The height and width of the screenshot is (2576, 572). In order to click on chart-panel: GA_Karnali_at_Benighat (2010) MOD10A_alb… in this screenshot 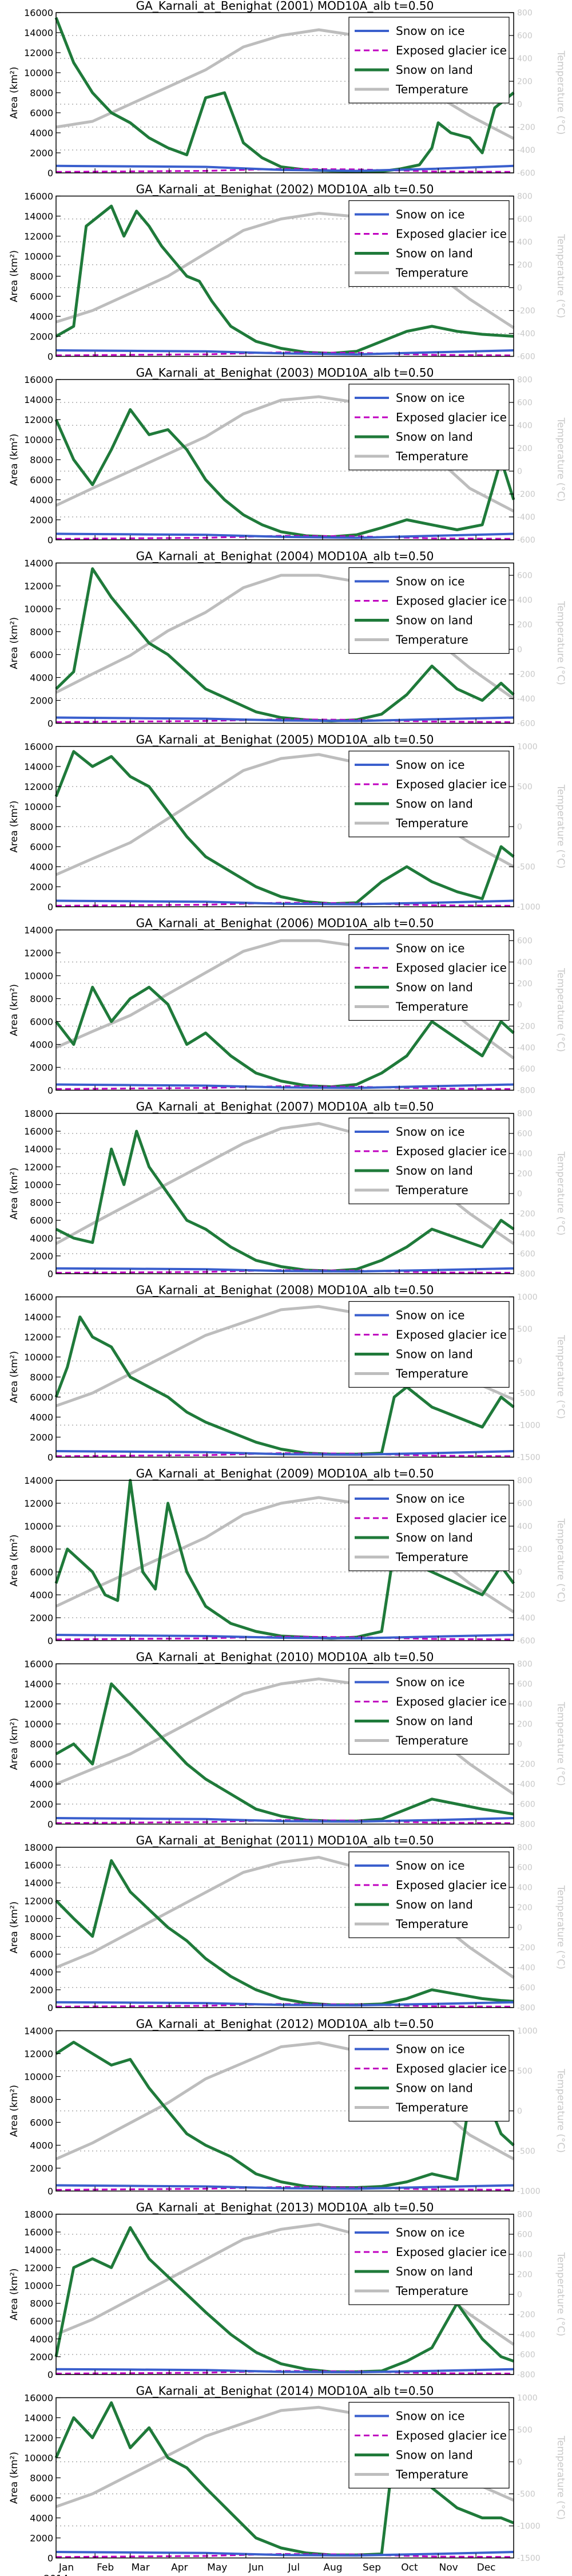, I will do `click(287, 1740)`.